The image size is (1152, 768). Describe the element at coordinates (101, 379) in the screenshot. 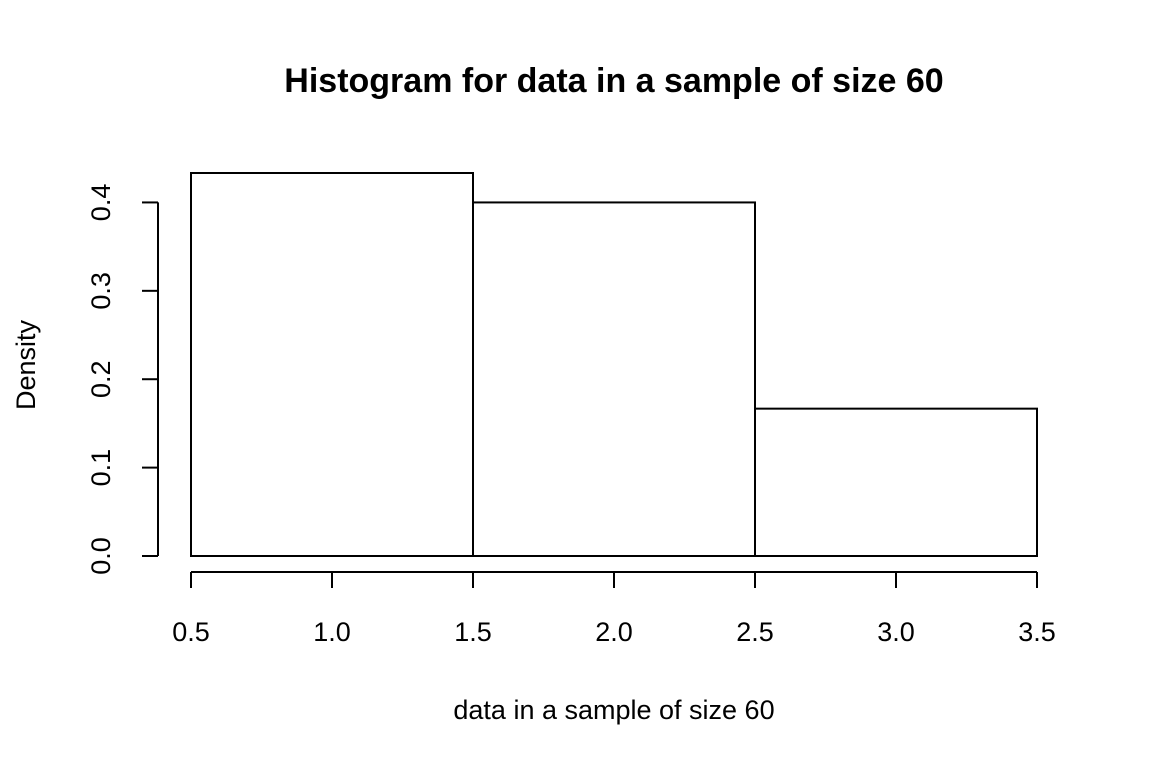

I see `y-tick-label: 0.2` at that location.